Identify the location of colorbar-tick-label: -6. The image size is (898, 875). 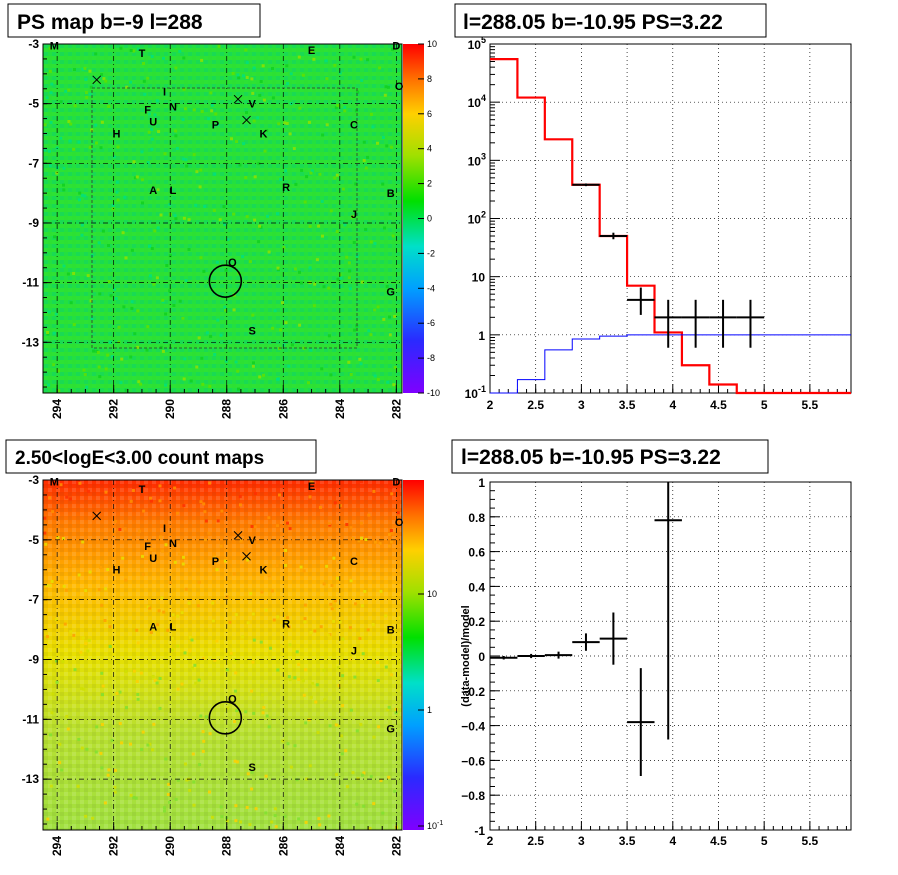
(431, 323).